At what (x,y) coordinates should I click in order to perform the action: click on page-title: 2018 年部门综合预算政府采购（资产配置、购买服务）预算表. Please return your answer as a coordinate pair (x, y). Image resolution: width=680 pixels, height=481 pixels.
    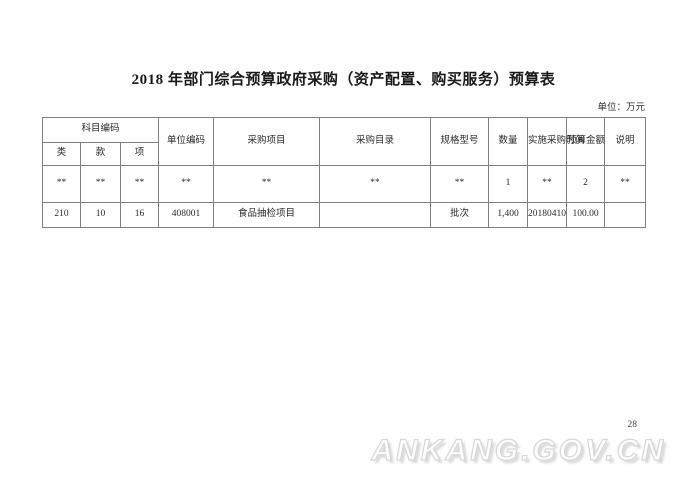
    Looking at the image, I should click on (343, 80).